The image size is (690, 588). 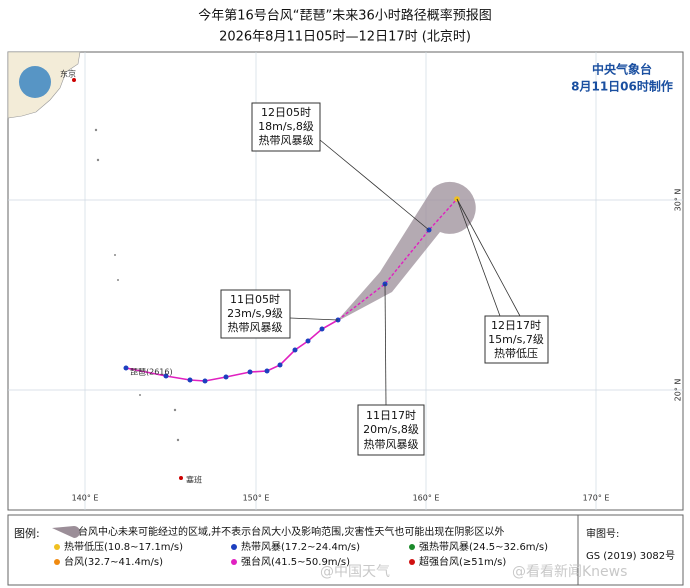 I want to click on review-code: GS (2019) 3082号, so click(x=630, y=556).